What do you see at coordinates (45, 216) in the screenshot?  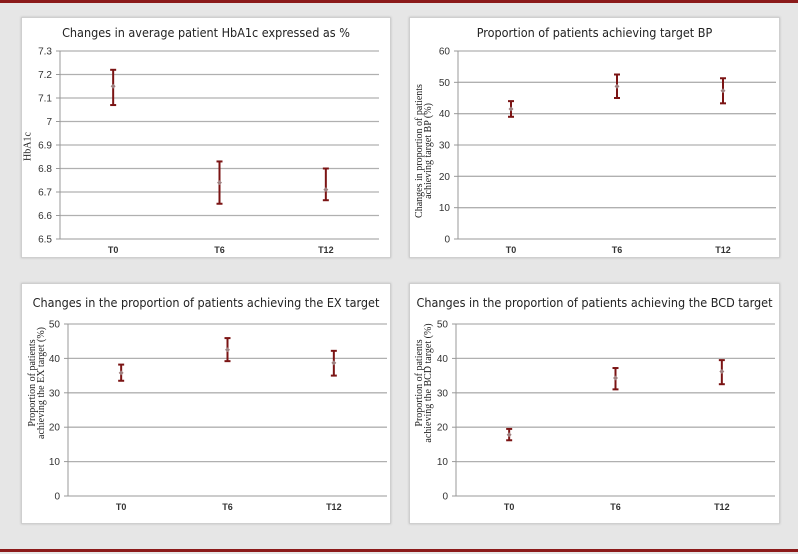 I see `y-tick-label: 6.6` at bounding box center [45, 216].